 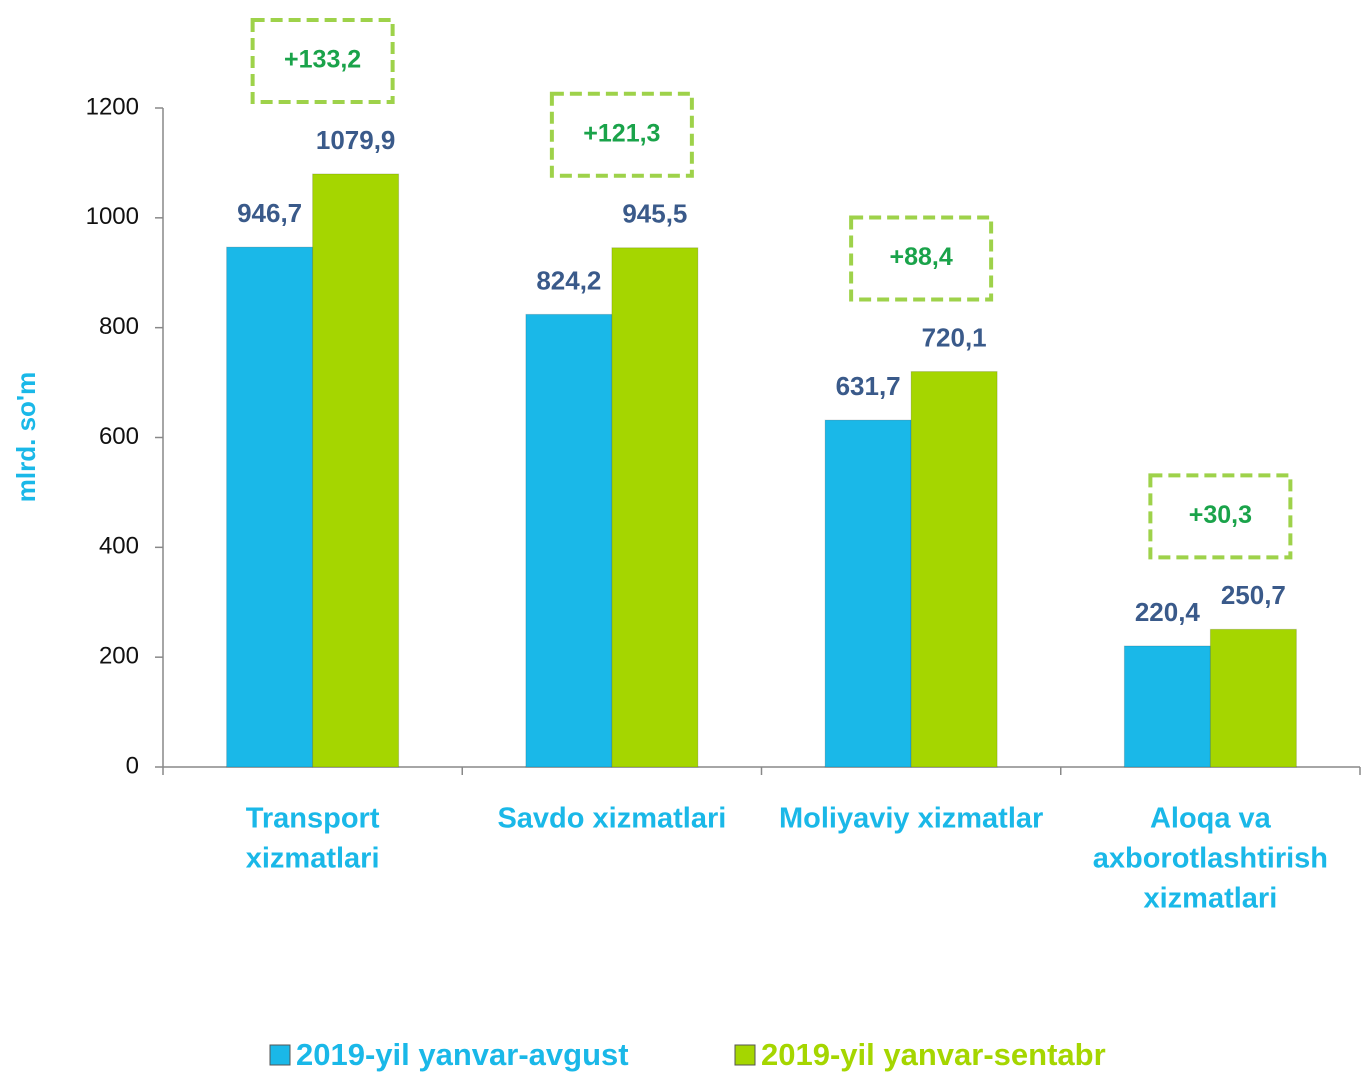 I want to click on y-tick-label: 0, so click(x=132, y=765).